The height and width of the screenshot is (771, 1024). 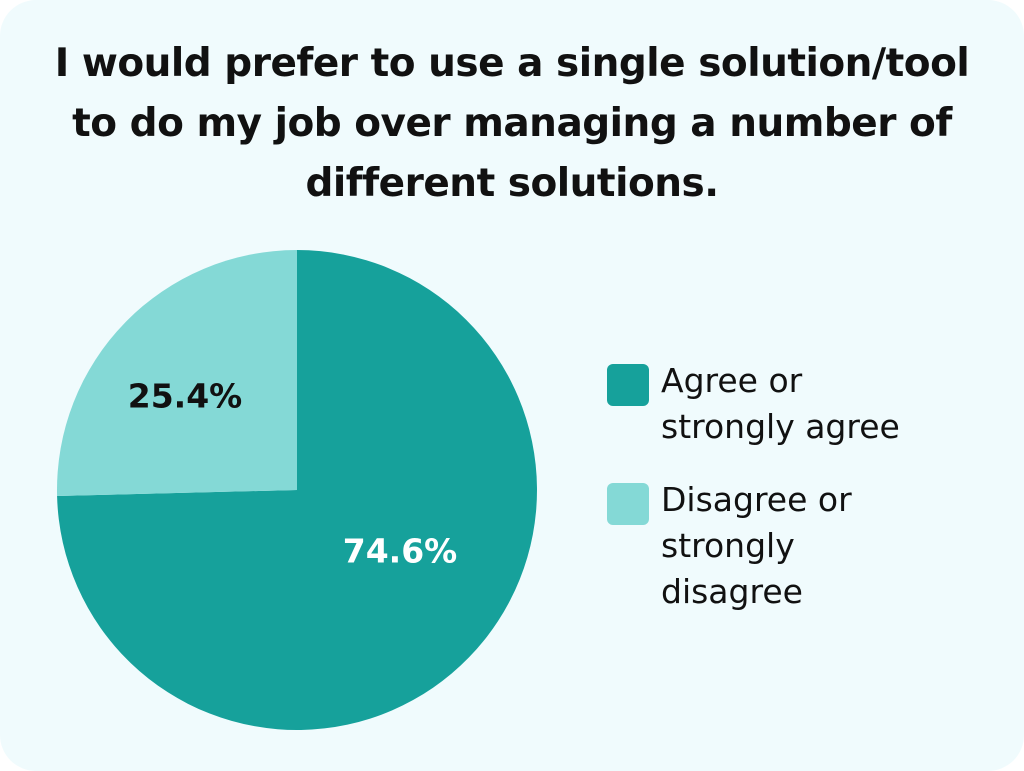 What do you see at coordinates (628, 504) in the screenshot?
I see `legend-swatch-disagree` at bounding box center [628, 504].